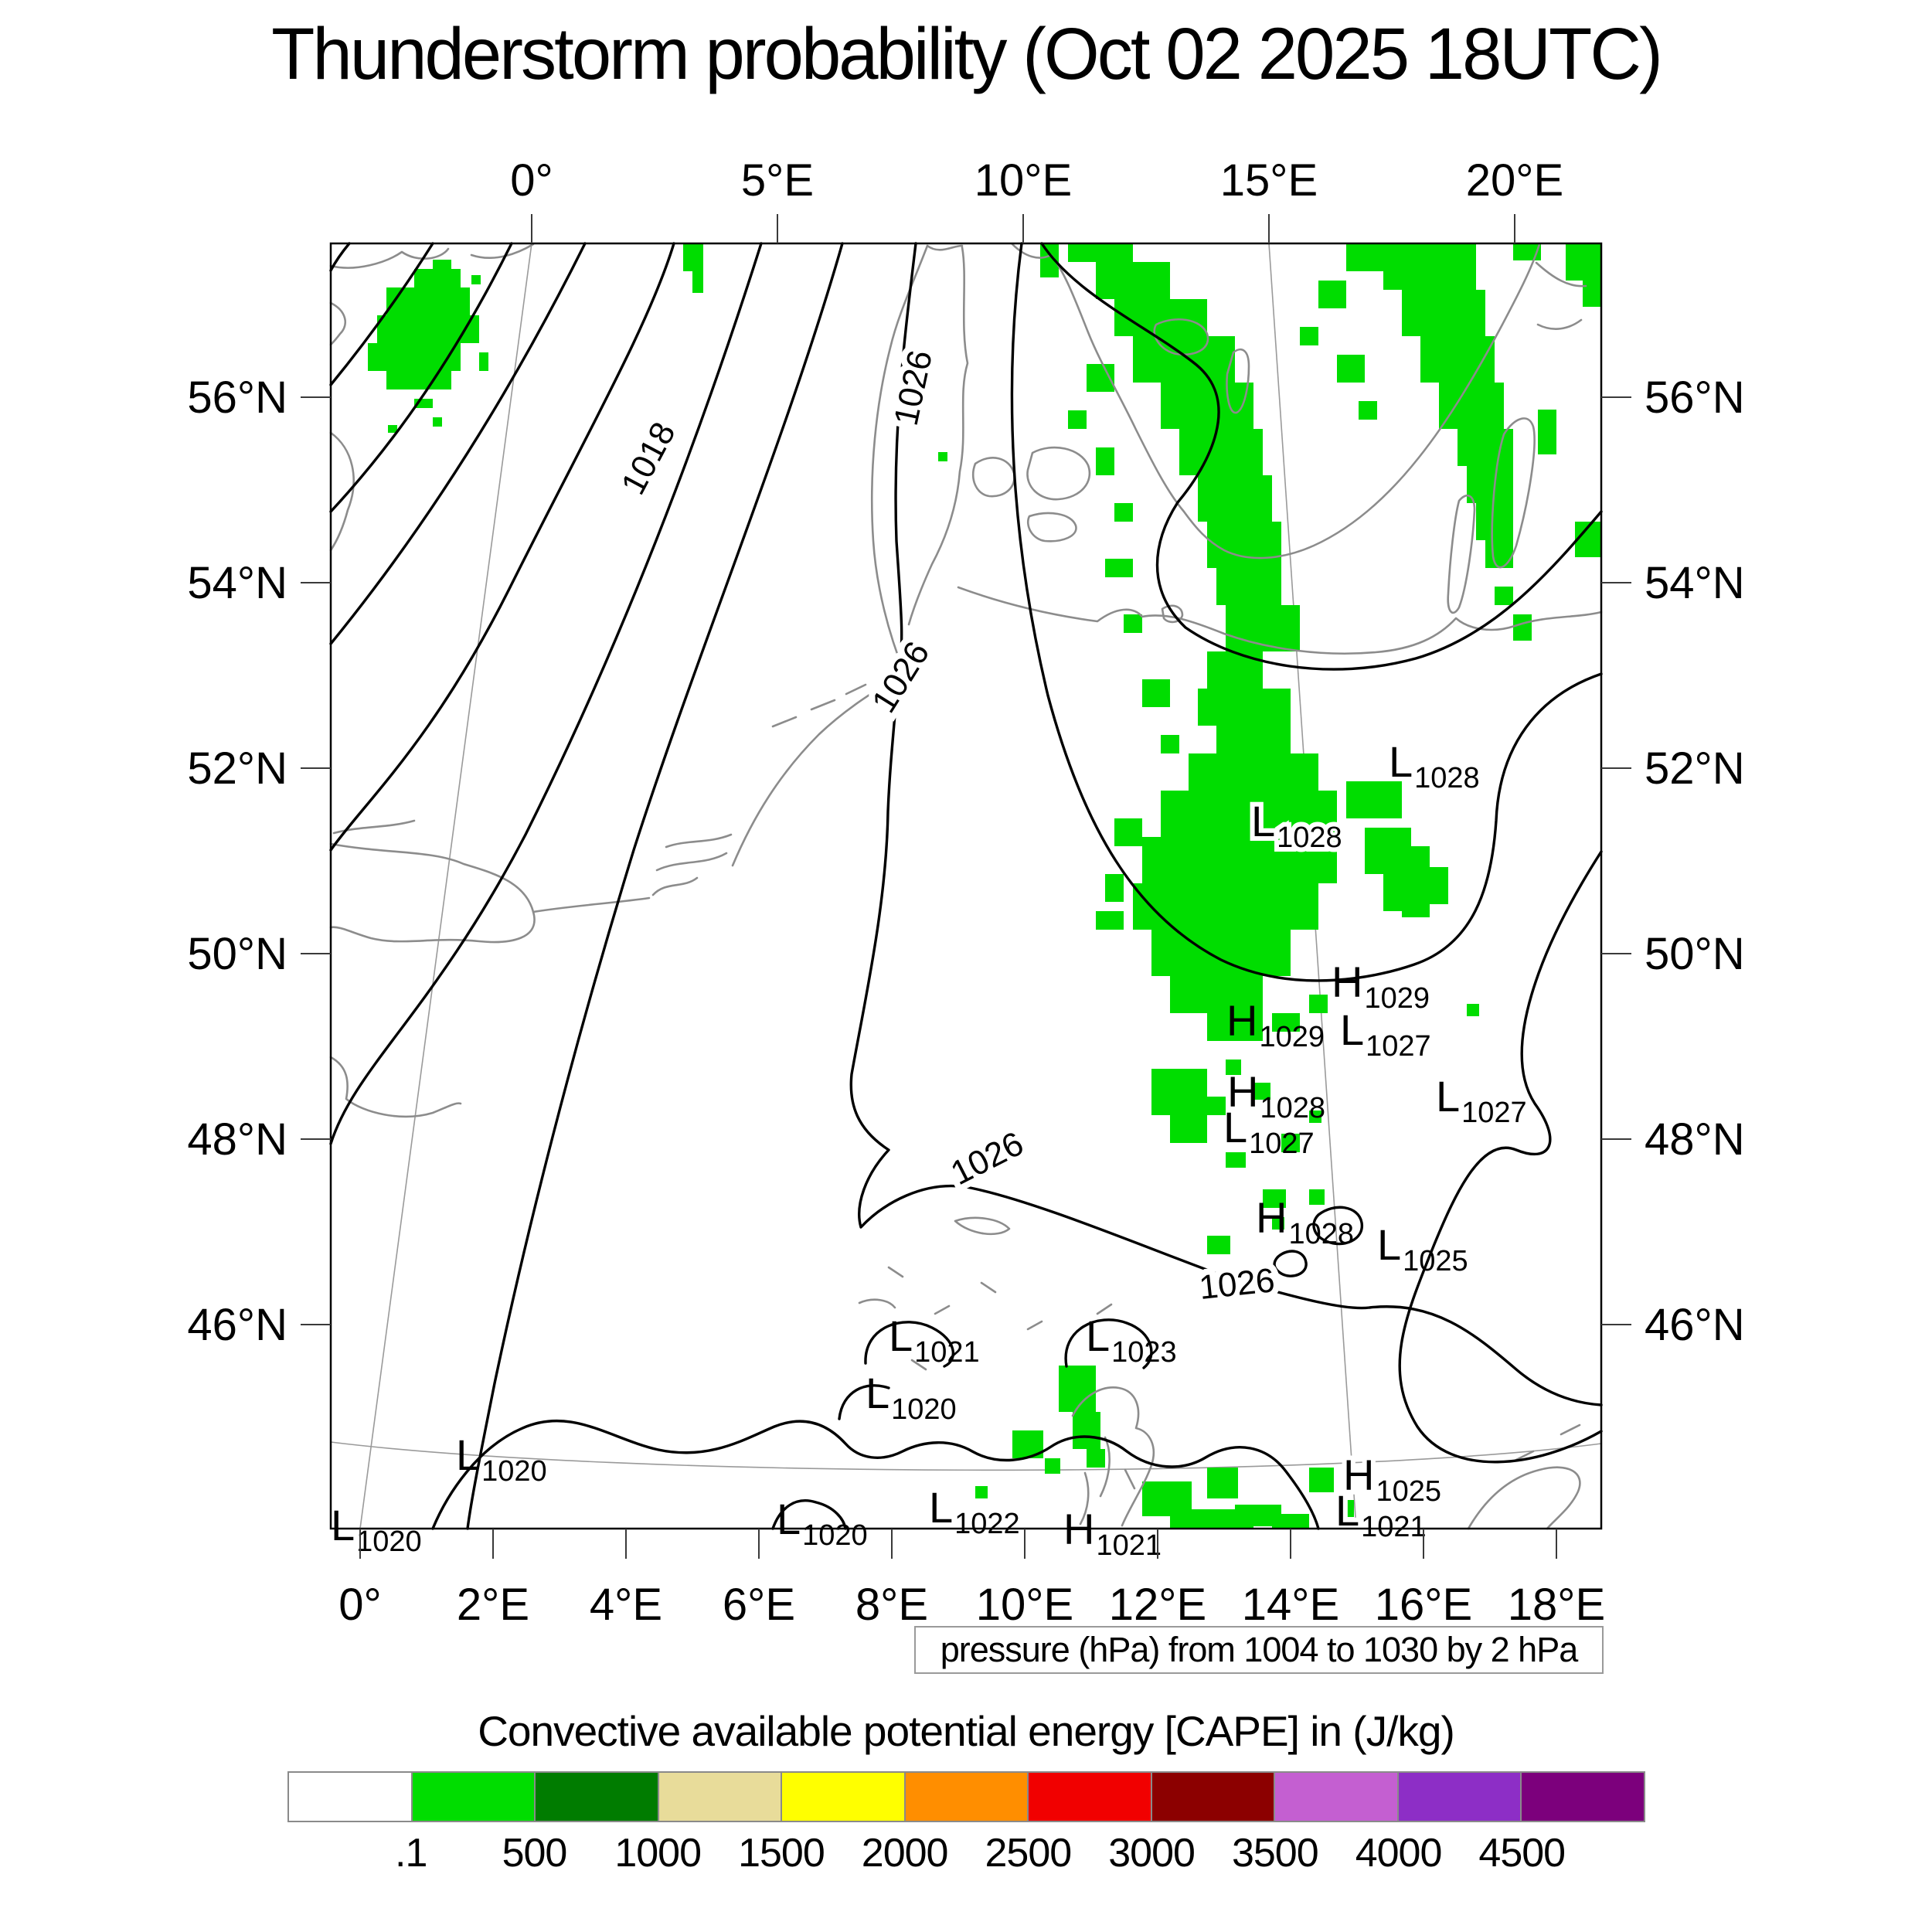 The height and width of the screenshot is (1932, 1932). Describe the element at coordinates (342, 427) in the screenshot. I see `coast-uk-east` at that location.